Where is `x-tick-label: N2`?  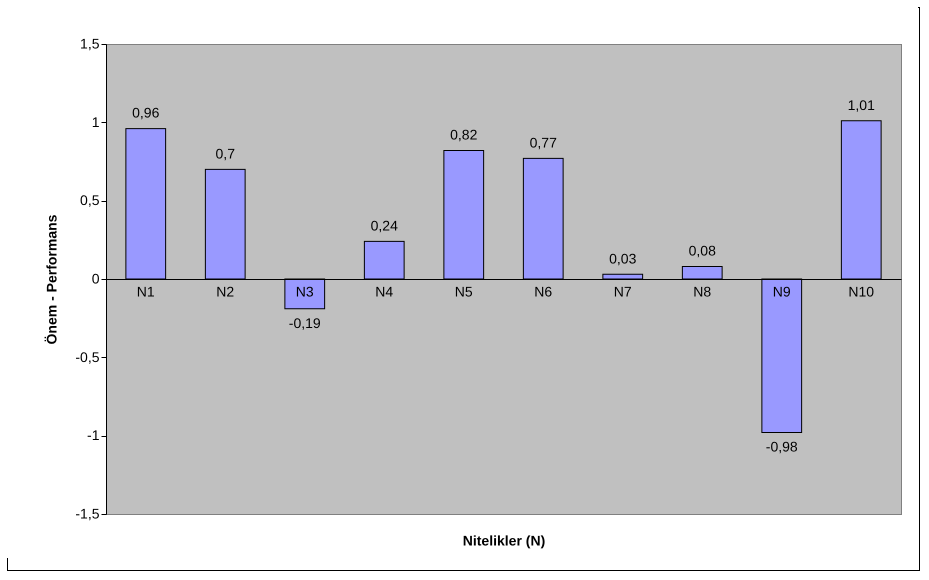
x-tick-label: N2 is located at coordinates (225, 292).